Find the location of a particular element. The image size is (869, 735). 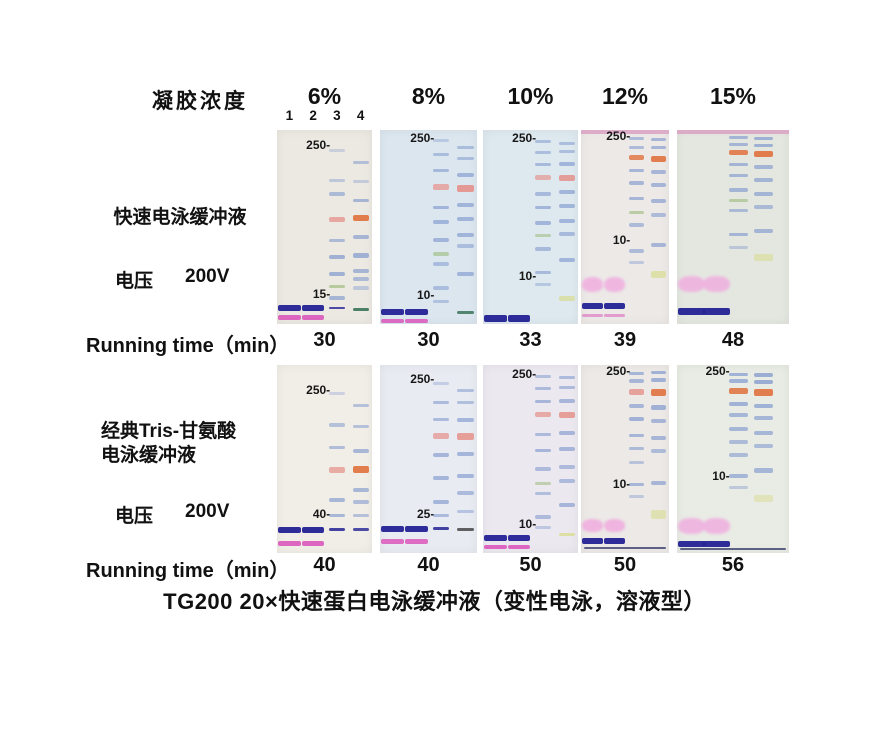

lane-number: 1 is located at coordinates (289, 115).